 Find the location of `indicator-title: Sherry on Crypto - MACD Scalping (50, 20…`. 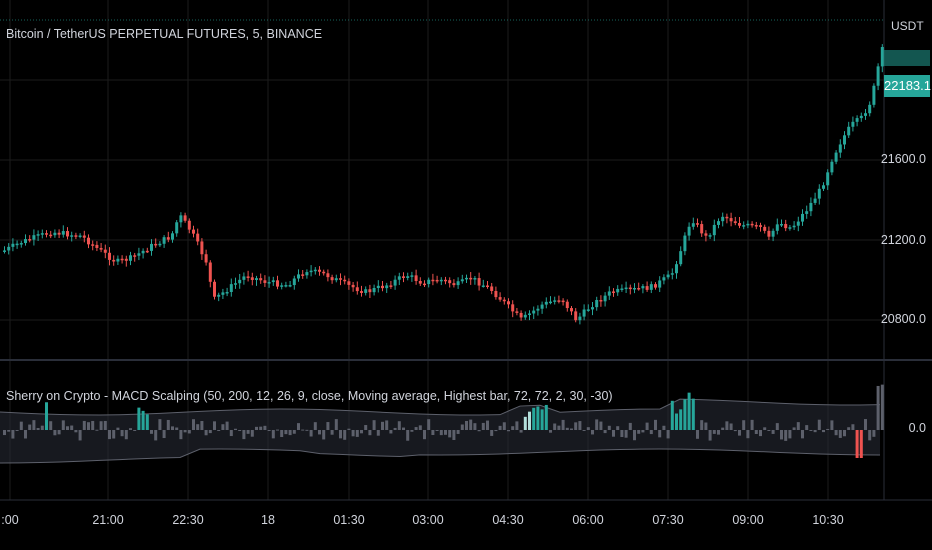

indicator-title: Sherry on Crypto - MACD Scalping (50, 20… is located at coordinates (309, 396).